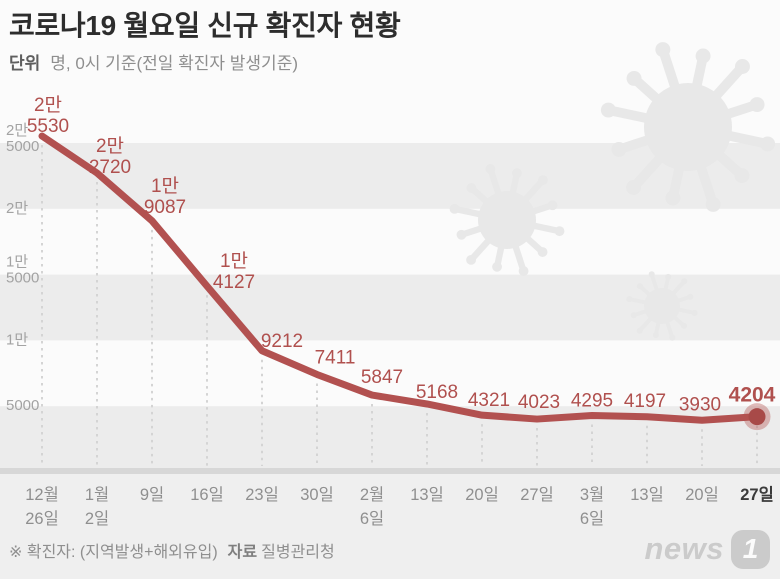  Describe the element at coordinates (48, 126) in the screenshot. I see `point-label: 5530` at that location.